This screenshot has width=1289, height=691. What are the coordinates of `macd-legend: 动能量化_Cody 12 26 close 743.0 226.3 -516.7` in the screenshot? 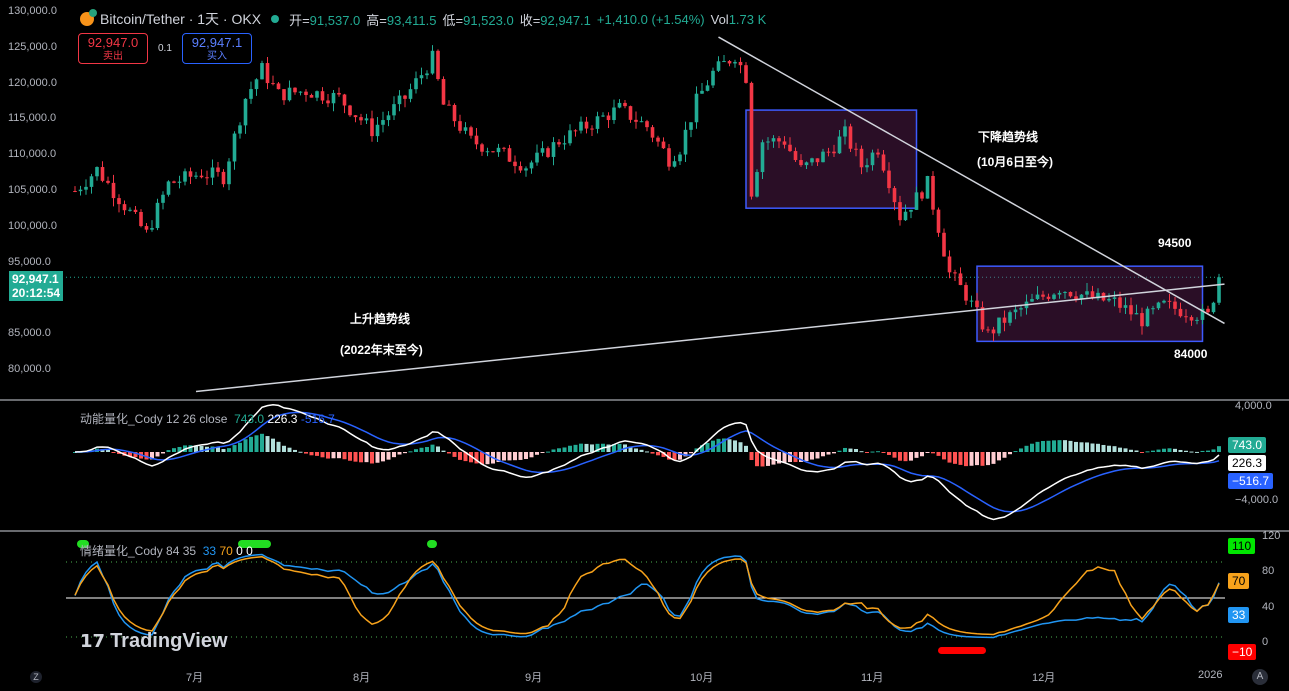 It's located at (207, 418).